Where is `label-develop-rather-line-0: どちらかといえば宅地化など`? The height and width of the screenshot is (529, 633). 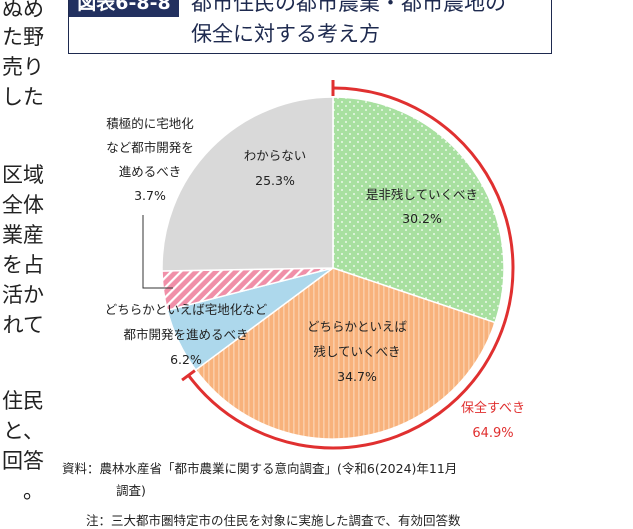 label-develop-rather-line-0: どちらかといえば宅地化など is located at coordinates (186, 309).